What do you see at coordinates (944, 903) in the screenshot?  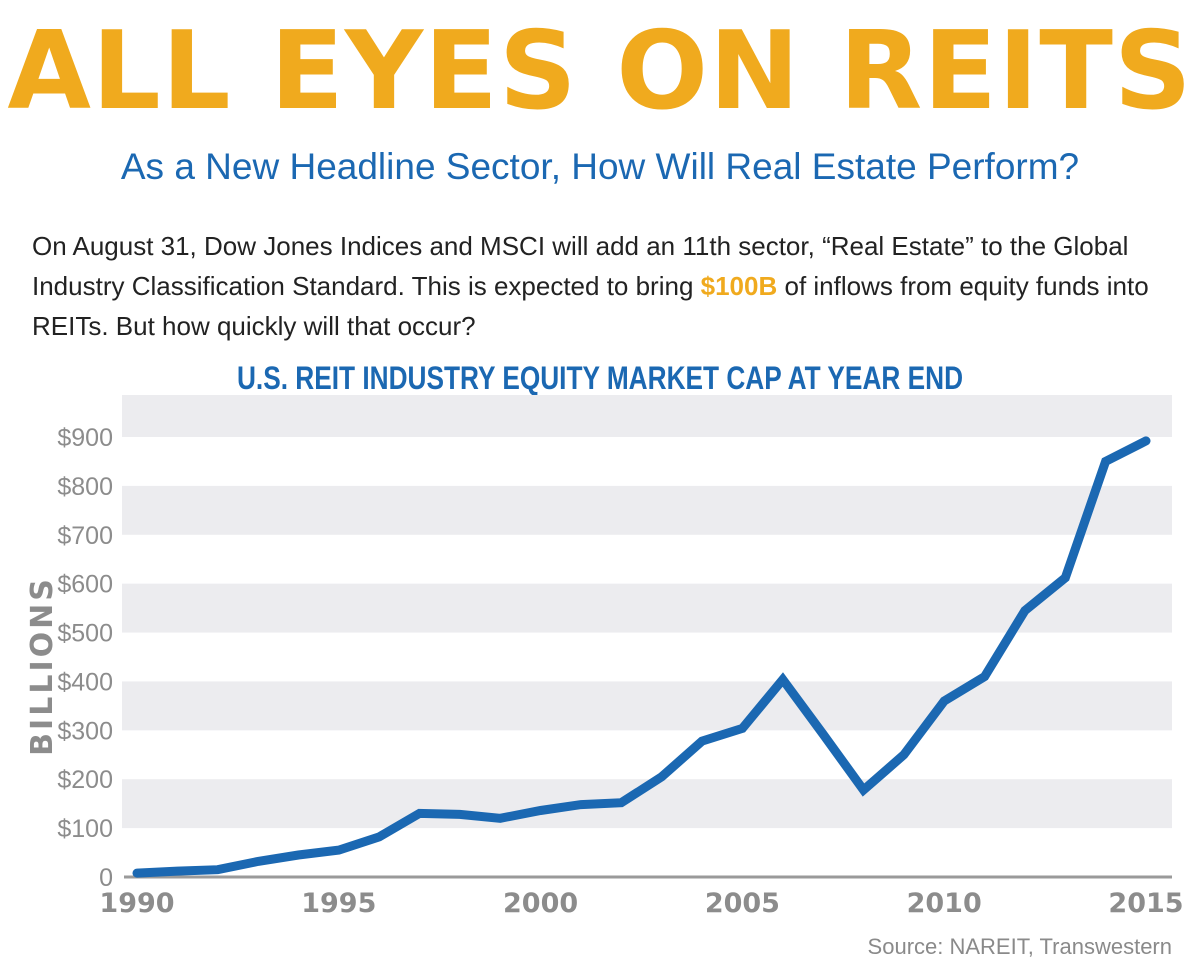 I see `x-tick-label: 2010` at bounding box center [944, 903].